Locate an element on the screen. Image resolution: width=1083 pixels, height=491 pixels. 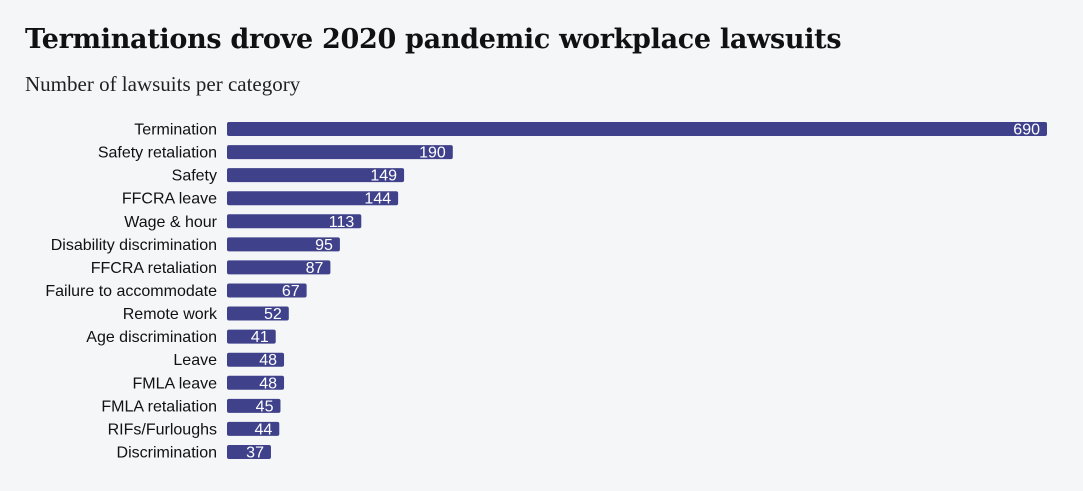
category-label-failure-to-accommodate: Failure to accommodate is located at coordinates (131, 291).